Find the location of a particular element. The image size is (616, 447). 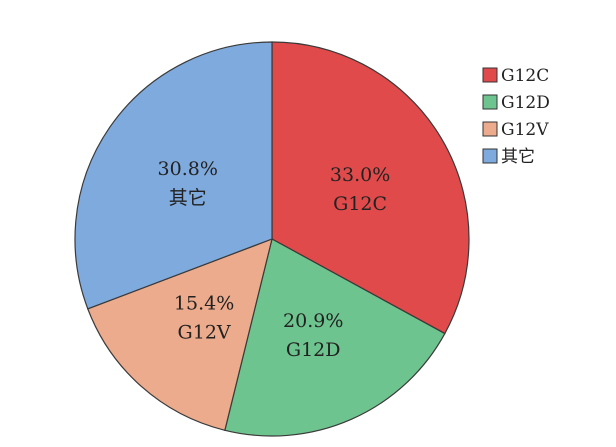

legend-label-g12v: G12V is located at coordinates (525, 130).